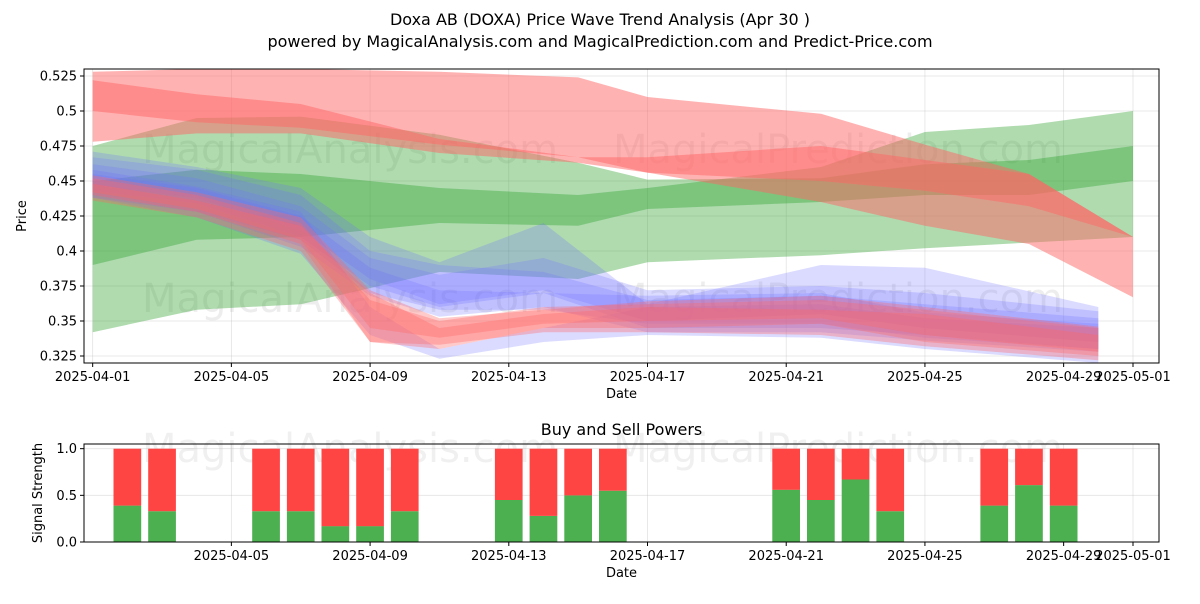  I want to click on top-ytick-label: 0.45, so click(62, 182).